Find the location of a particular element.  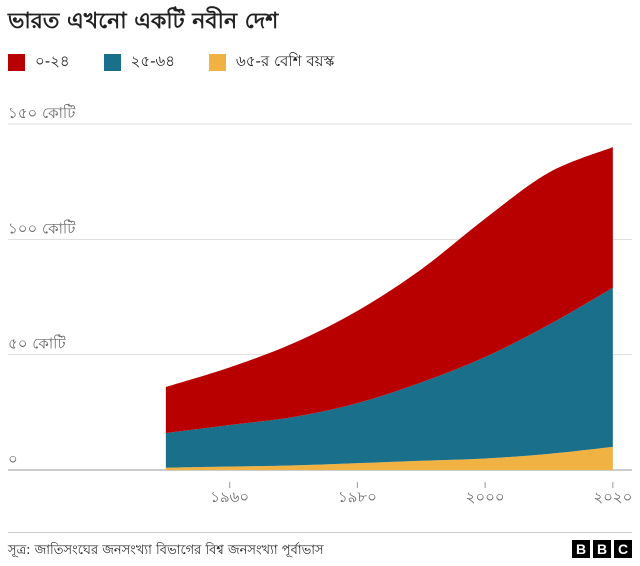

footer-divider is located at coordinates (320, 532).